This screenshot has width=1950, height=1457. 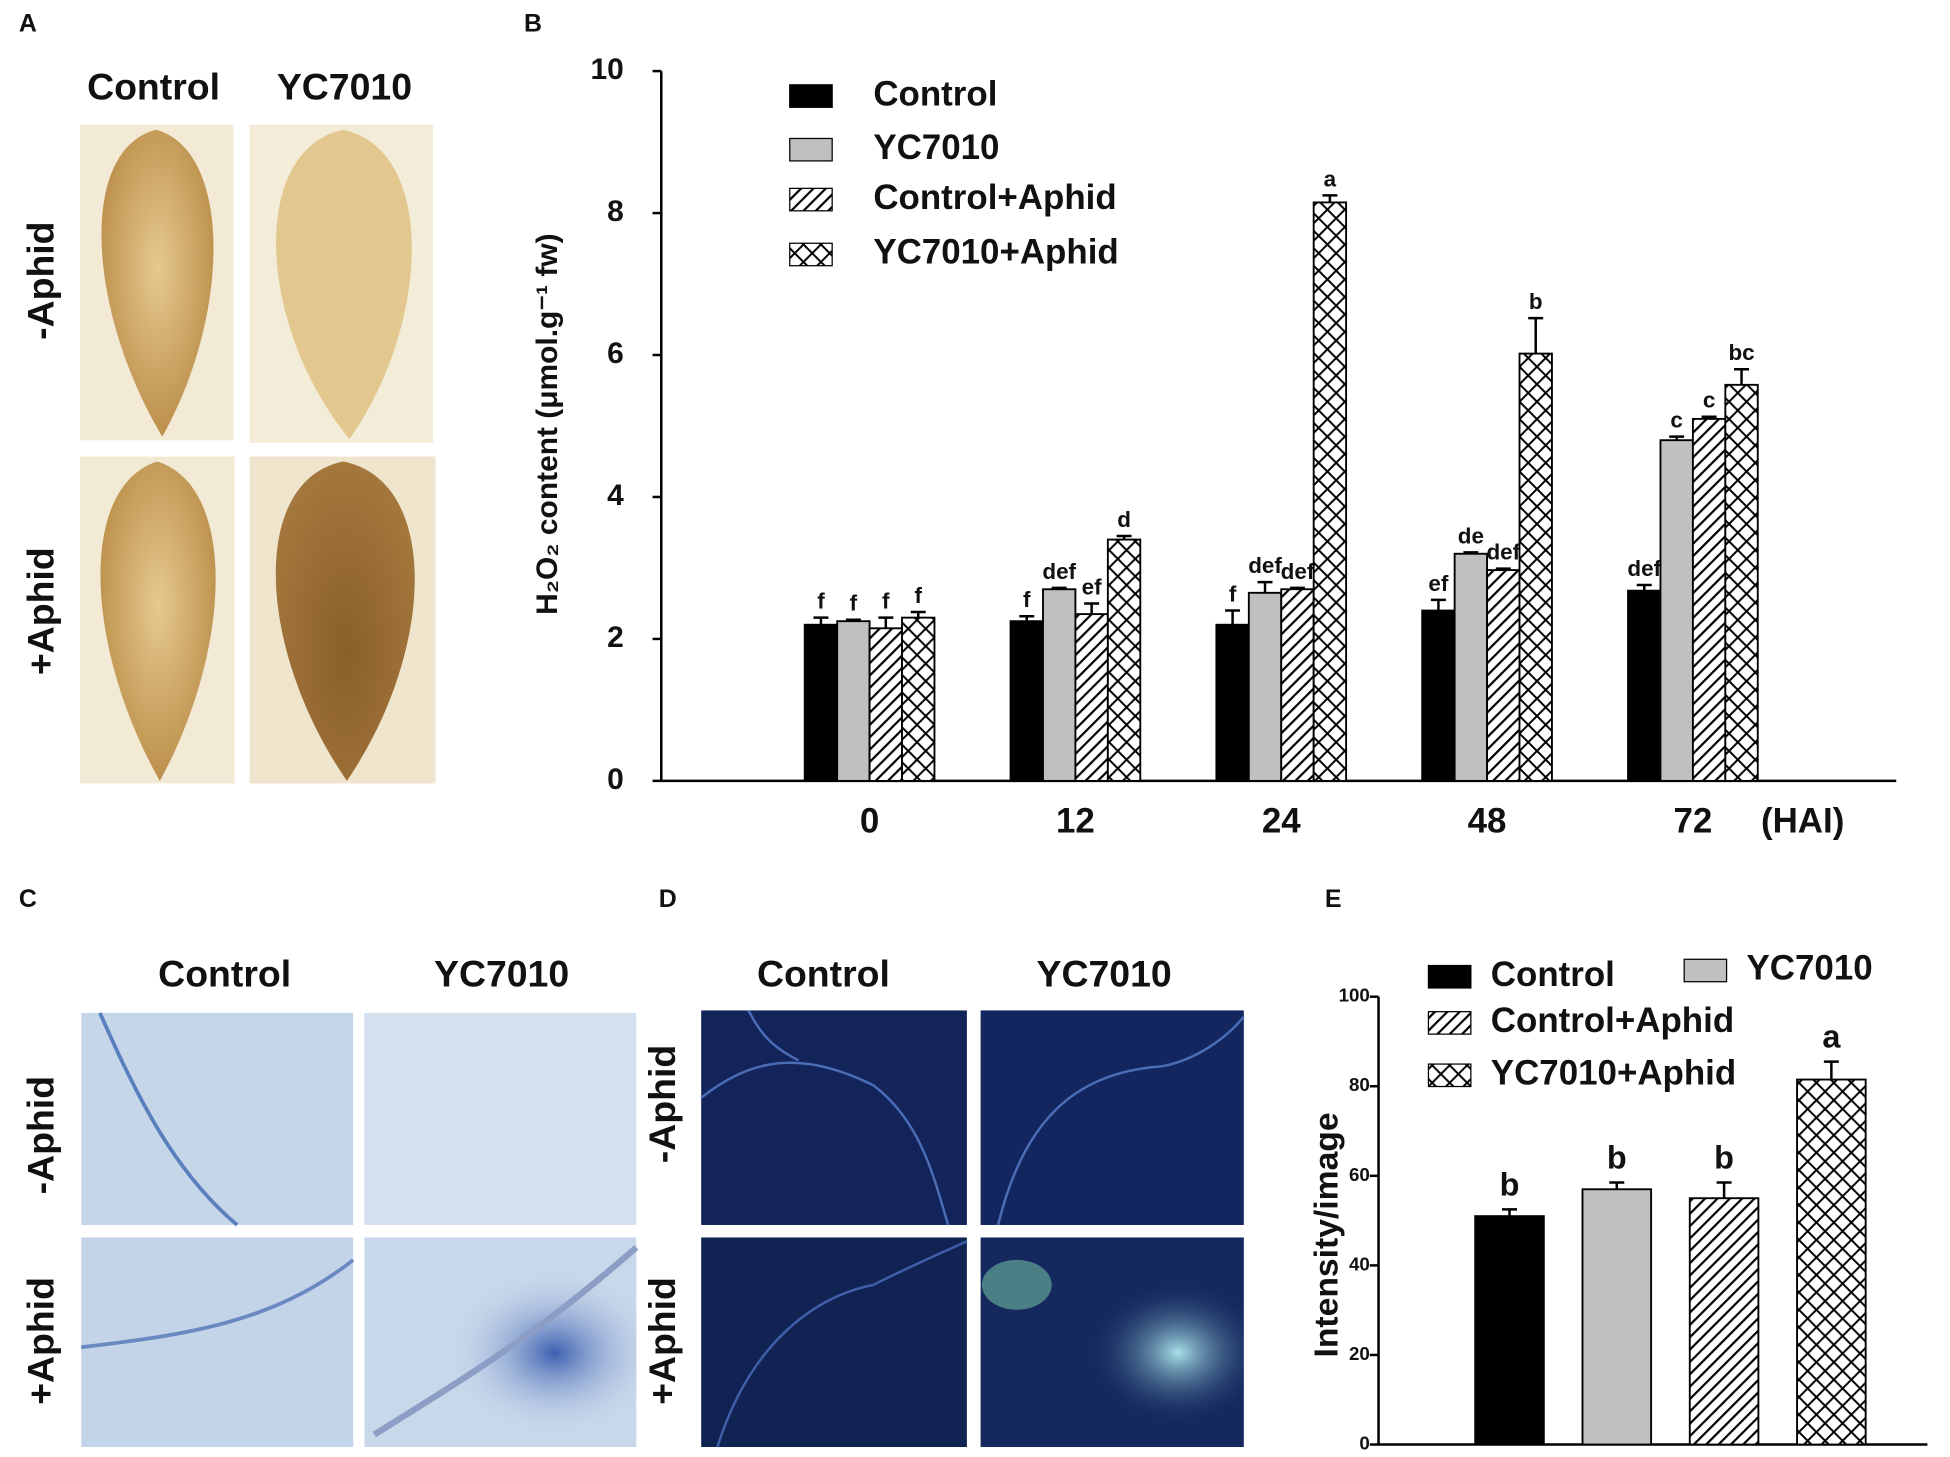 I want to click on y-tick-label: 6, so click(x=615, y=353).